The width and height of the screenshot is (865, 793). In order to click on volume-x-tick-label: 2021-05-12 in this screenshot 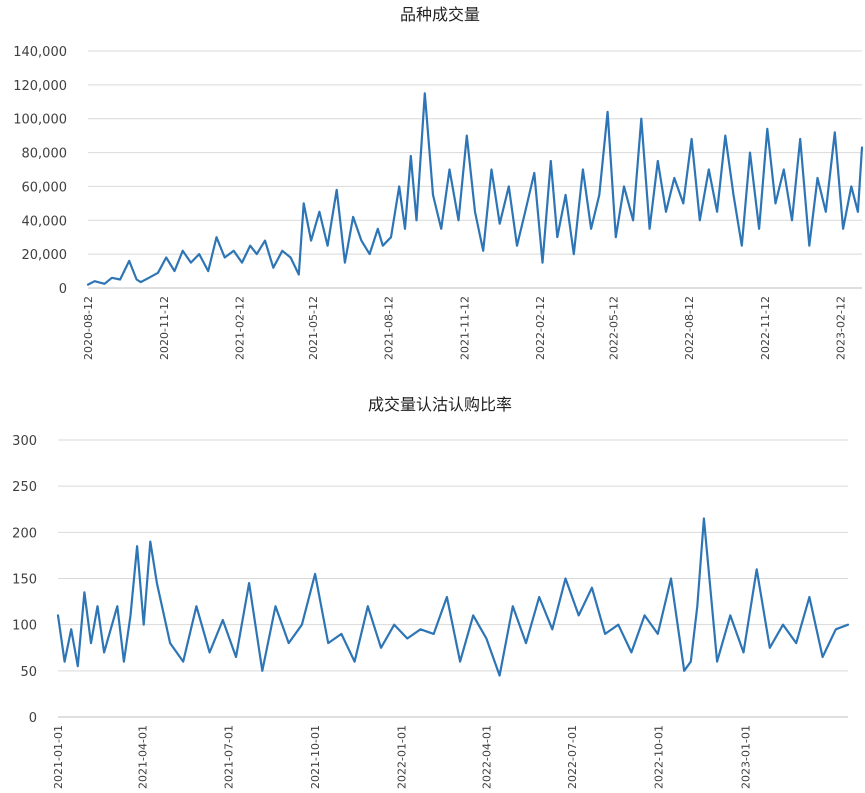, I will do `click(313, 328)`.